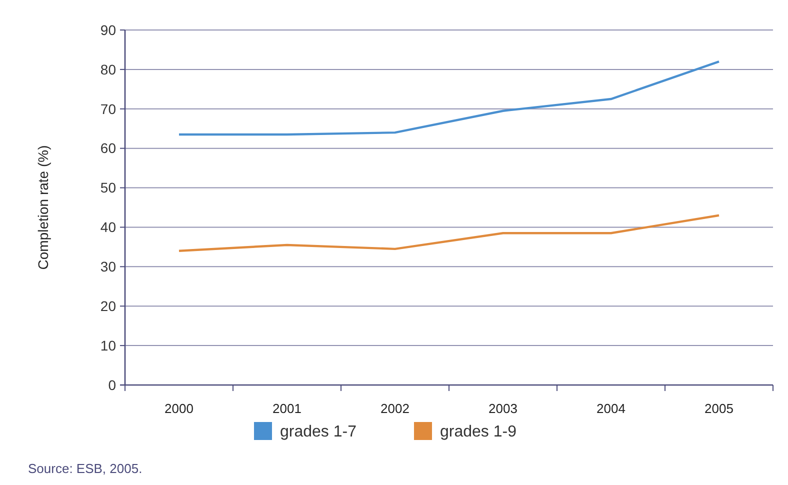 The height and width of the screenshot is (485, 788). What do you see at coordinates (108, 108) in the screenshot?
I see `y-tick-label: 70` at bounding box center [108, 108].